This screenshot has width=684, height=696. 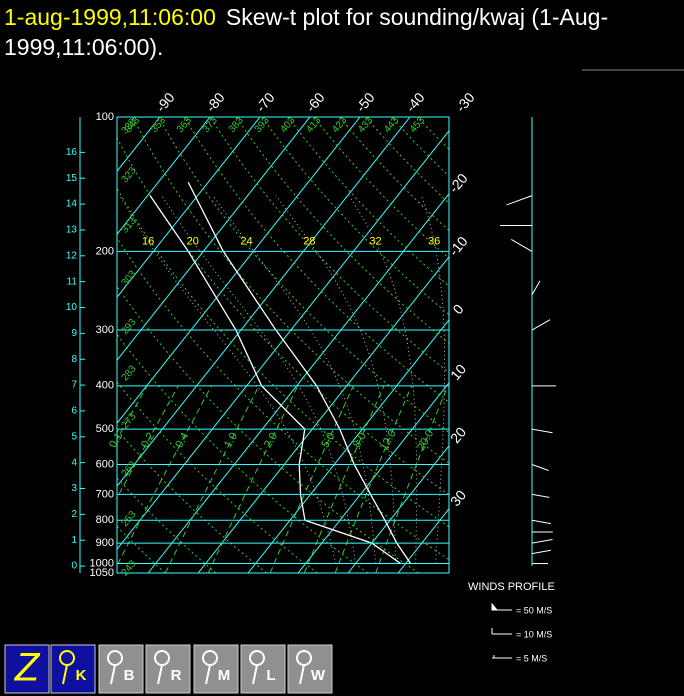 I want to click on y-tick-label: 700, so click(x=105, y=494).